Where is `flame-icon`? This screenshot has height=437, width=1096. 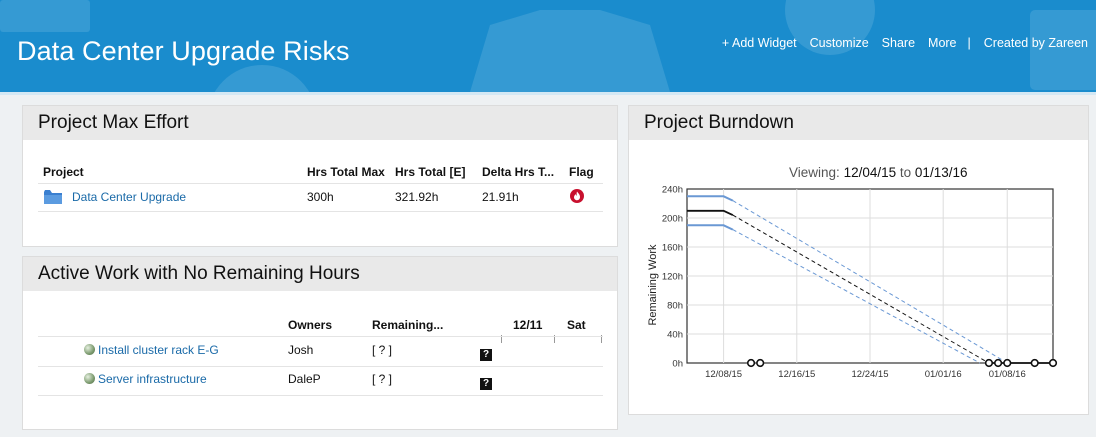 flame-icon is located at coordinates (577, 196).